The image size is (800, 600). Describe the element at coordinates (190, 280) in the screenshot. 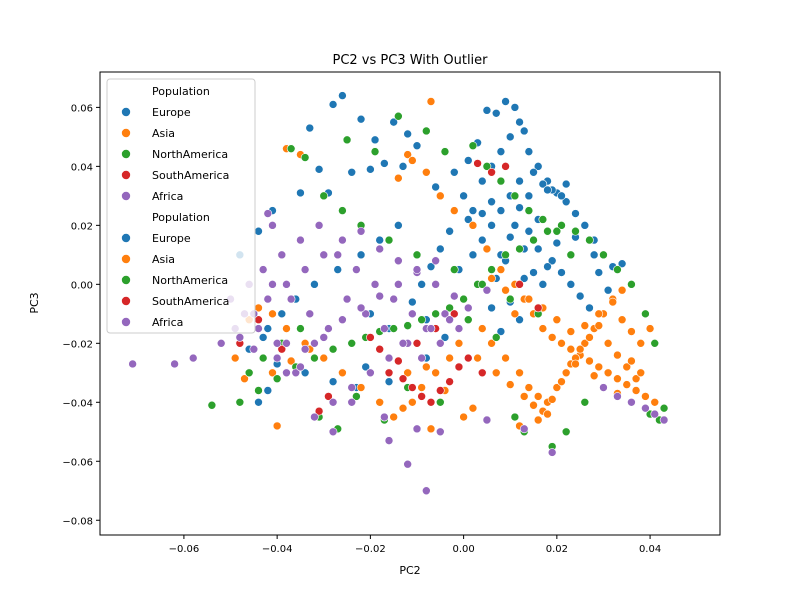

I see `legend-entry: NorthAmerica` at that location.